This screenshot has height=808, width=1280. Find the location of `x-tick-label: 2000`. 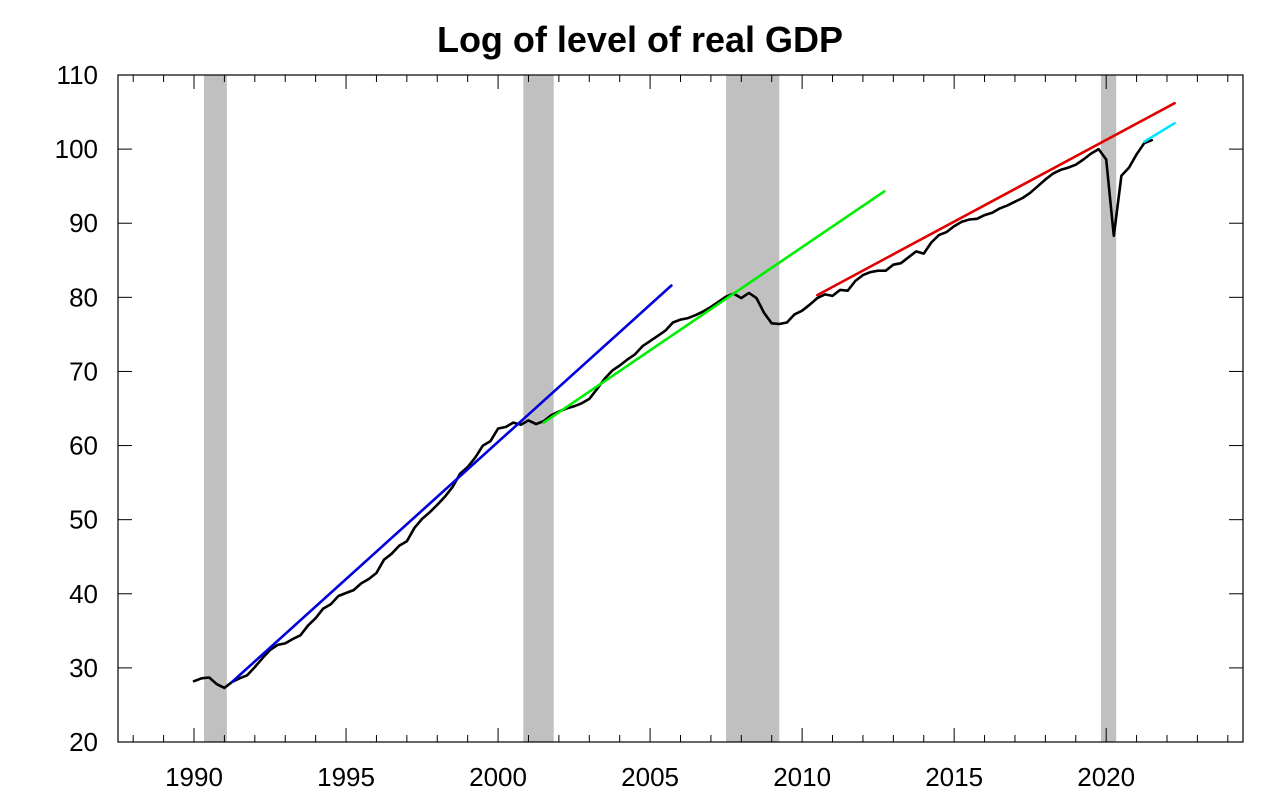

x-tick-label: 2000 is located at coordinates (498, 777).